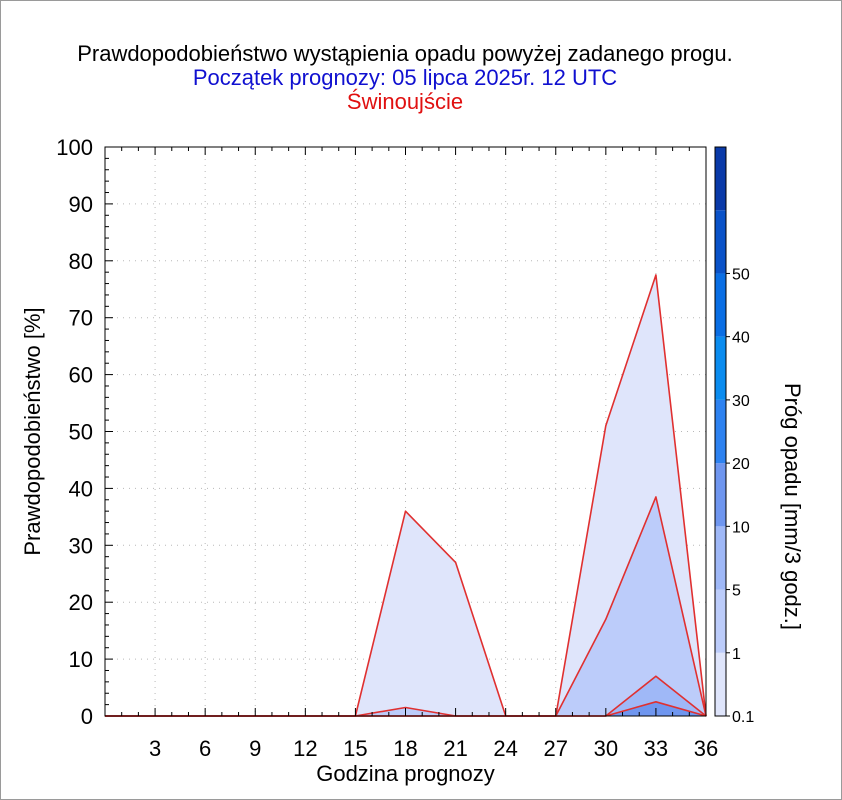 Image resolution: width=842 pixels, height=800 pixels. I want to click on x-tick-label: 9, so click(255, 748).